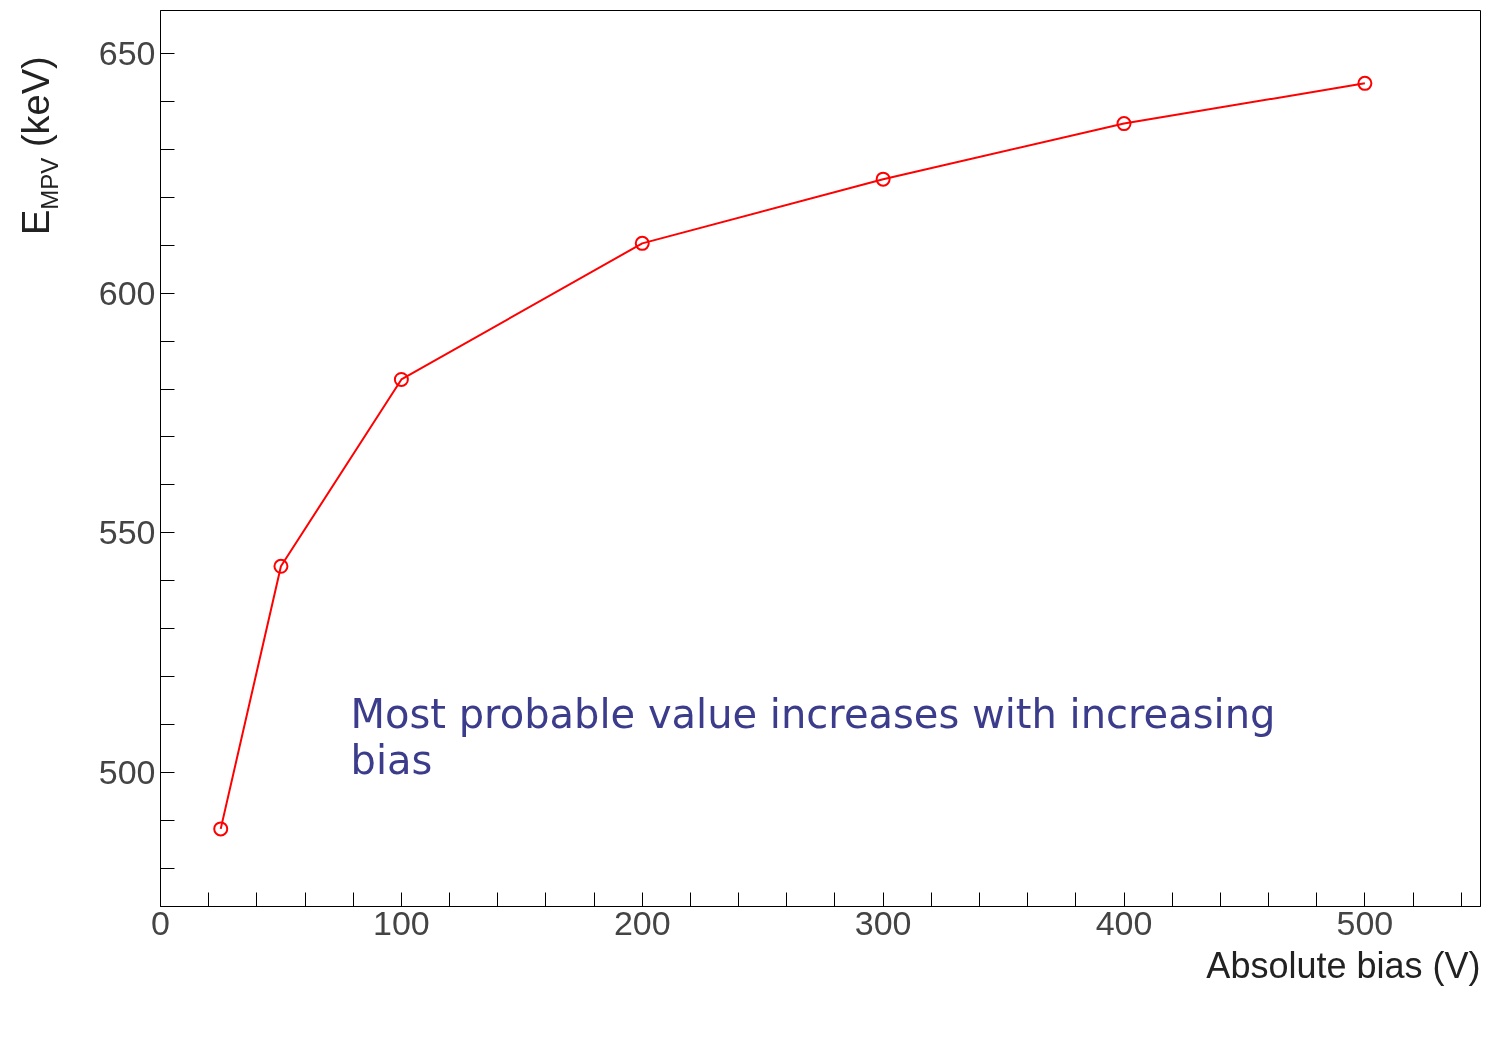  I want to click on x-tick-label: 100, so click(401, 922).